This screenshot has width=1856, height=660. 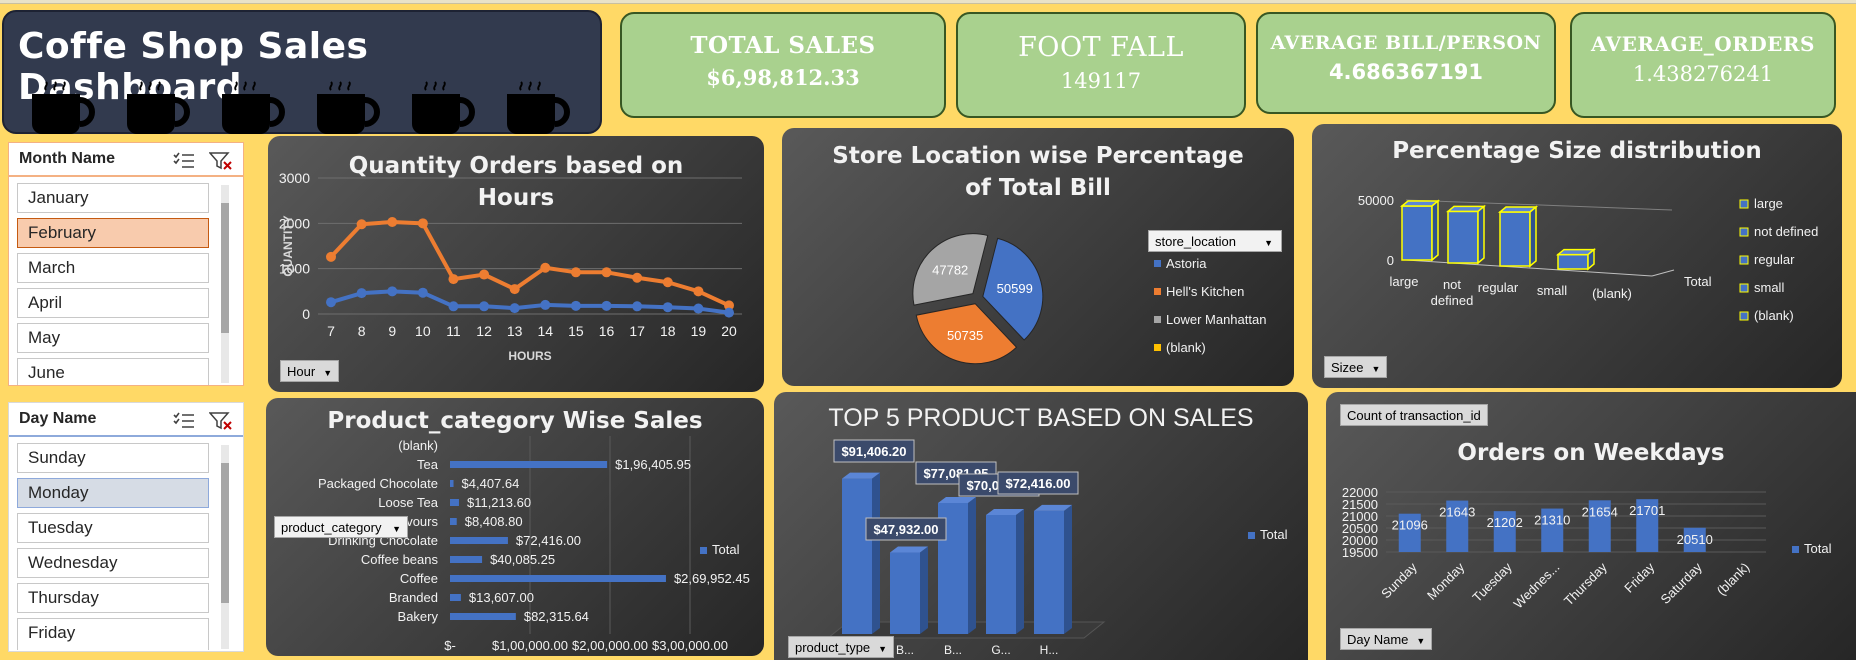 What do you see at coordinates (418, 616) in the screenshot?
I see `y-tick-label: Bakery` at bounding box center [418, 616].